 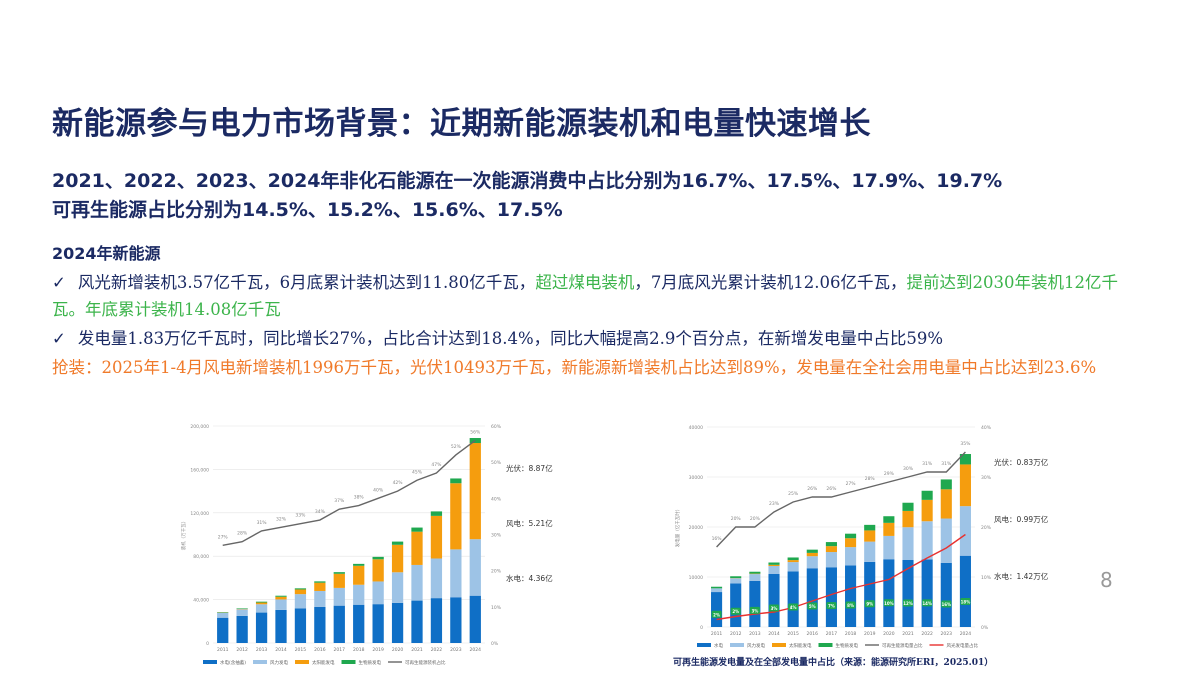 What do you see at coordinates (529, 468) in the screenshot?
I see `chart-annotation: 光伏：8.87亿` at bounding box center [529, 468].